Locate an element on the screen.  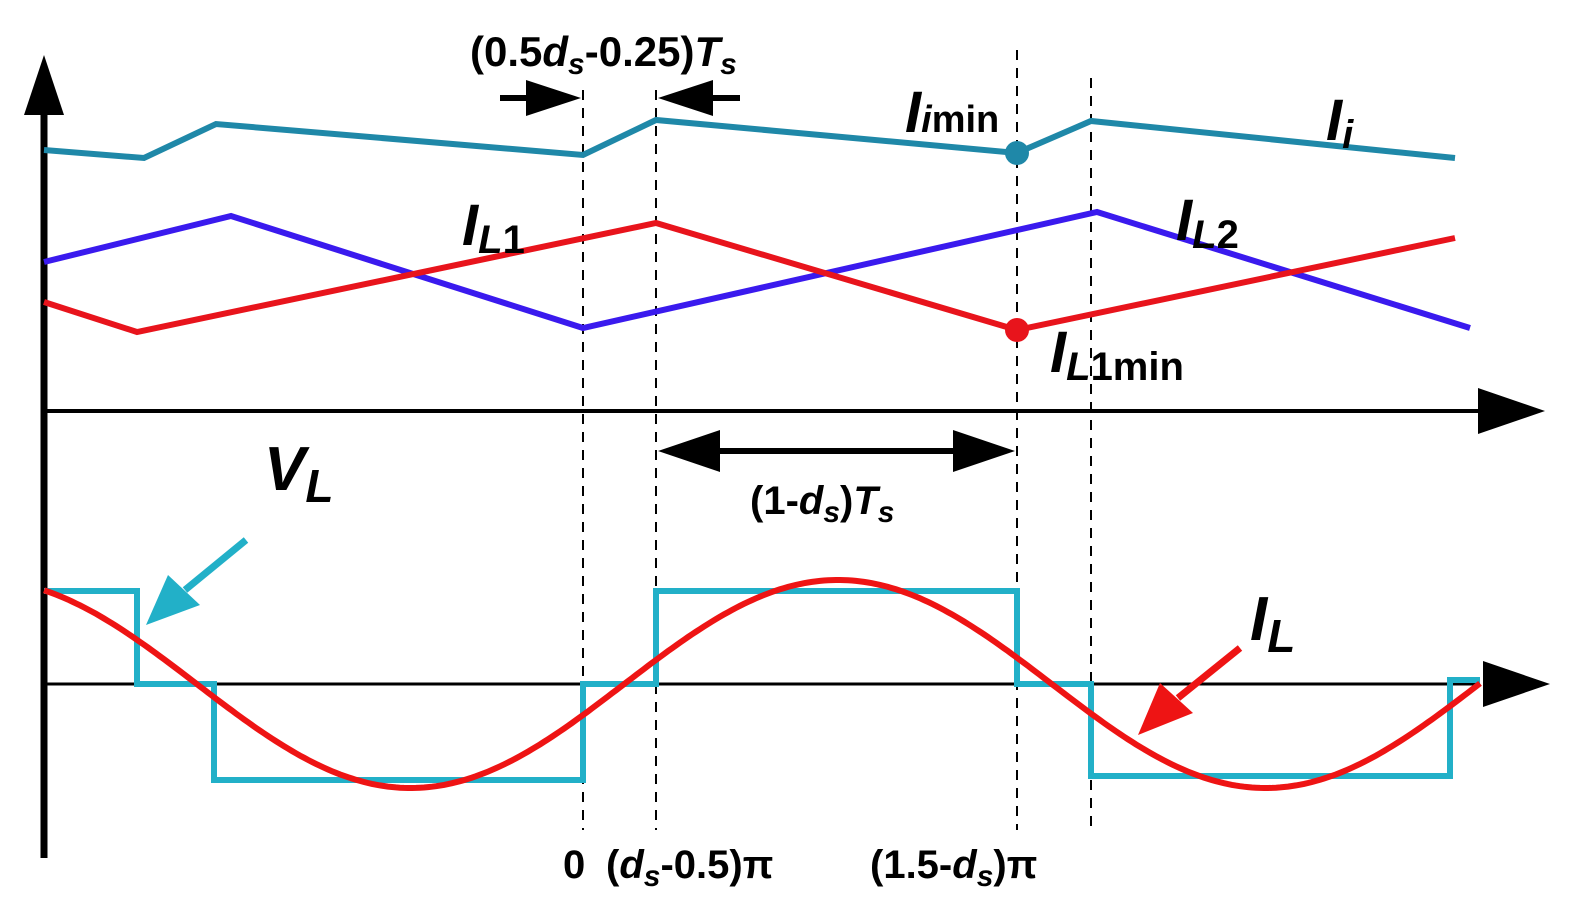
tick-2-rest: )π is located at coordinates (1015, 865).